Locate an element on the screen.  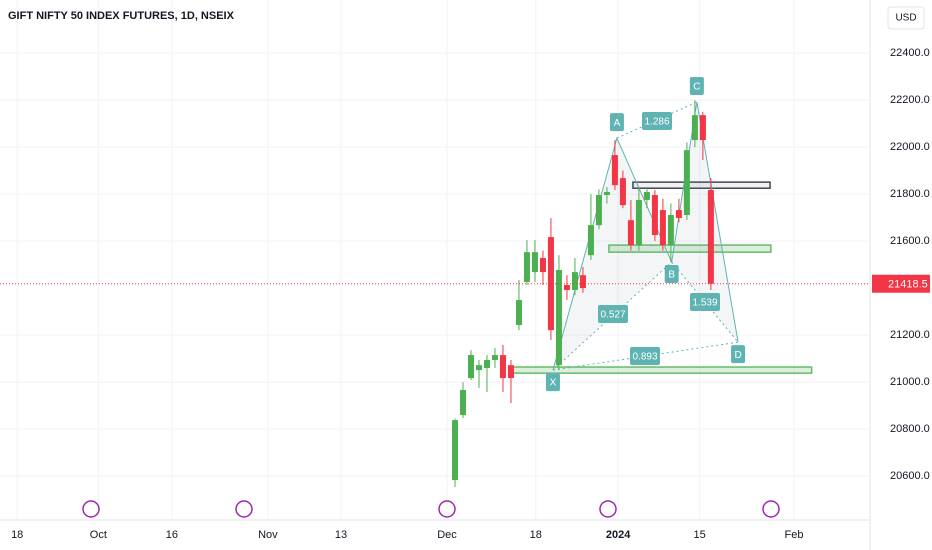
x-tick-label: Feb is located at coordinates (794, 535).